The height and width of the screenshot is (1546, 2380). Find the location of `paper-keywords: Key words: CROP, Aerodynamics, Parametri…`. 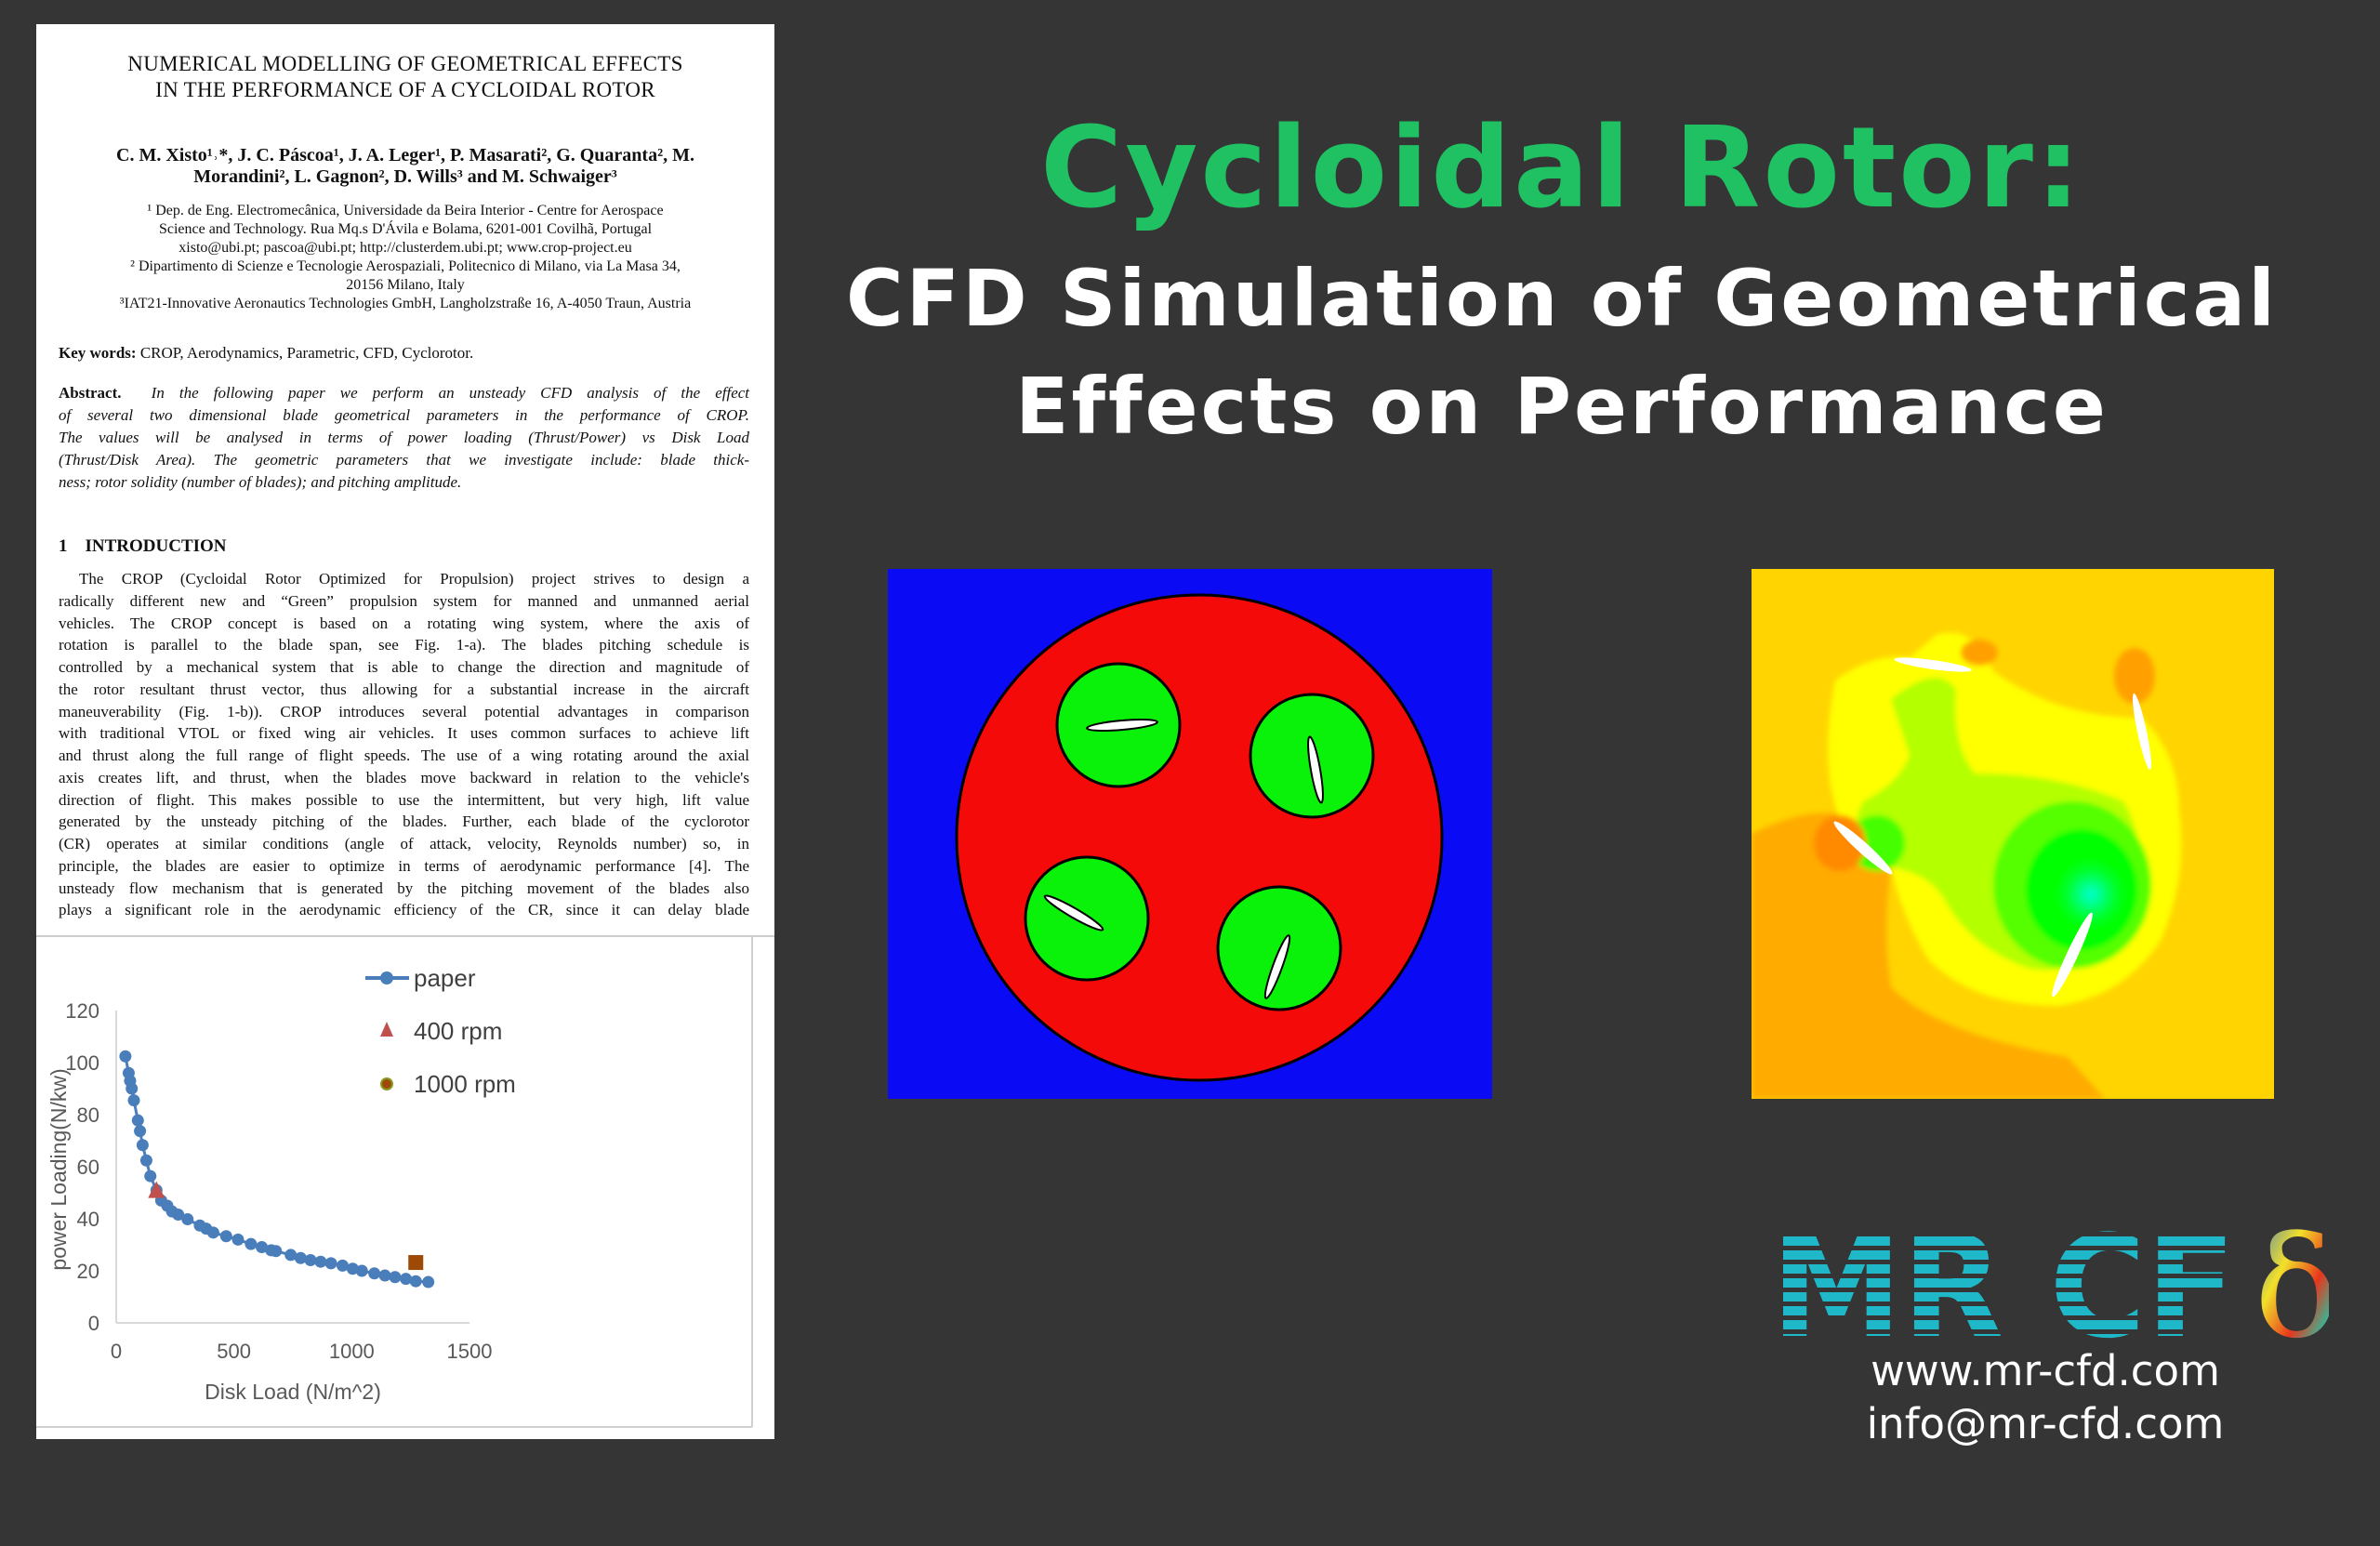

paper-keywords: Key words: CROP, Aerodynamics, Parametri… is located at coordinates (404, 353).